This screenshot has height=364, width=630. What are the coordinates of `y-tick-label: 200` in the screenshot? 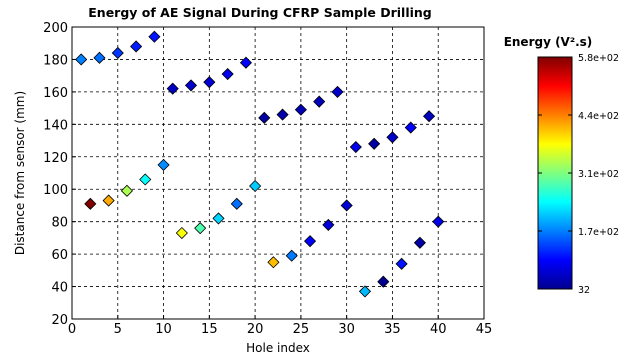 It's located at (55, 28).